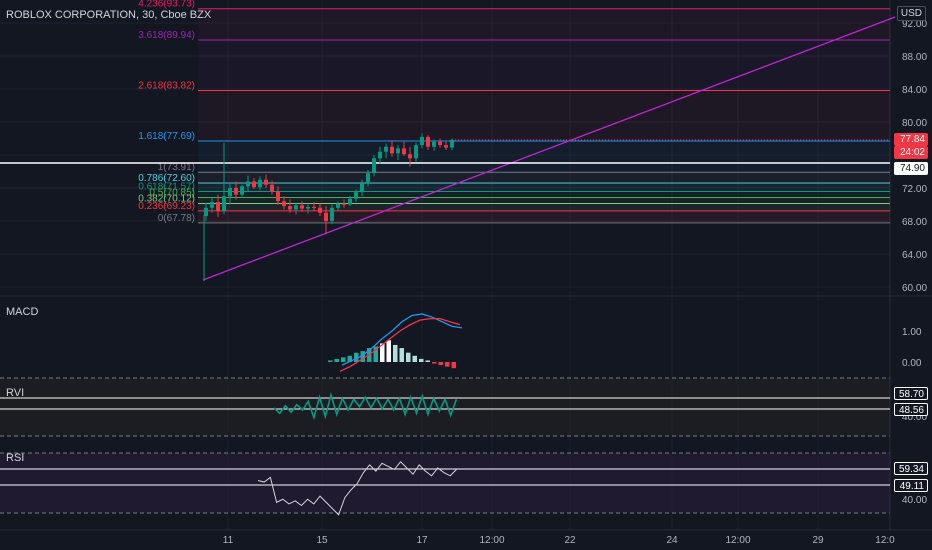 The image size is (932, 550). Describe the element at coordinates (914, 255) in the screenshot. I see `price-tick-7: 64.00` at that location.